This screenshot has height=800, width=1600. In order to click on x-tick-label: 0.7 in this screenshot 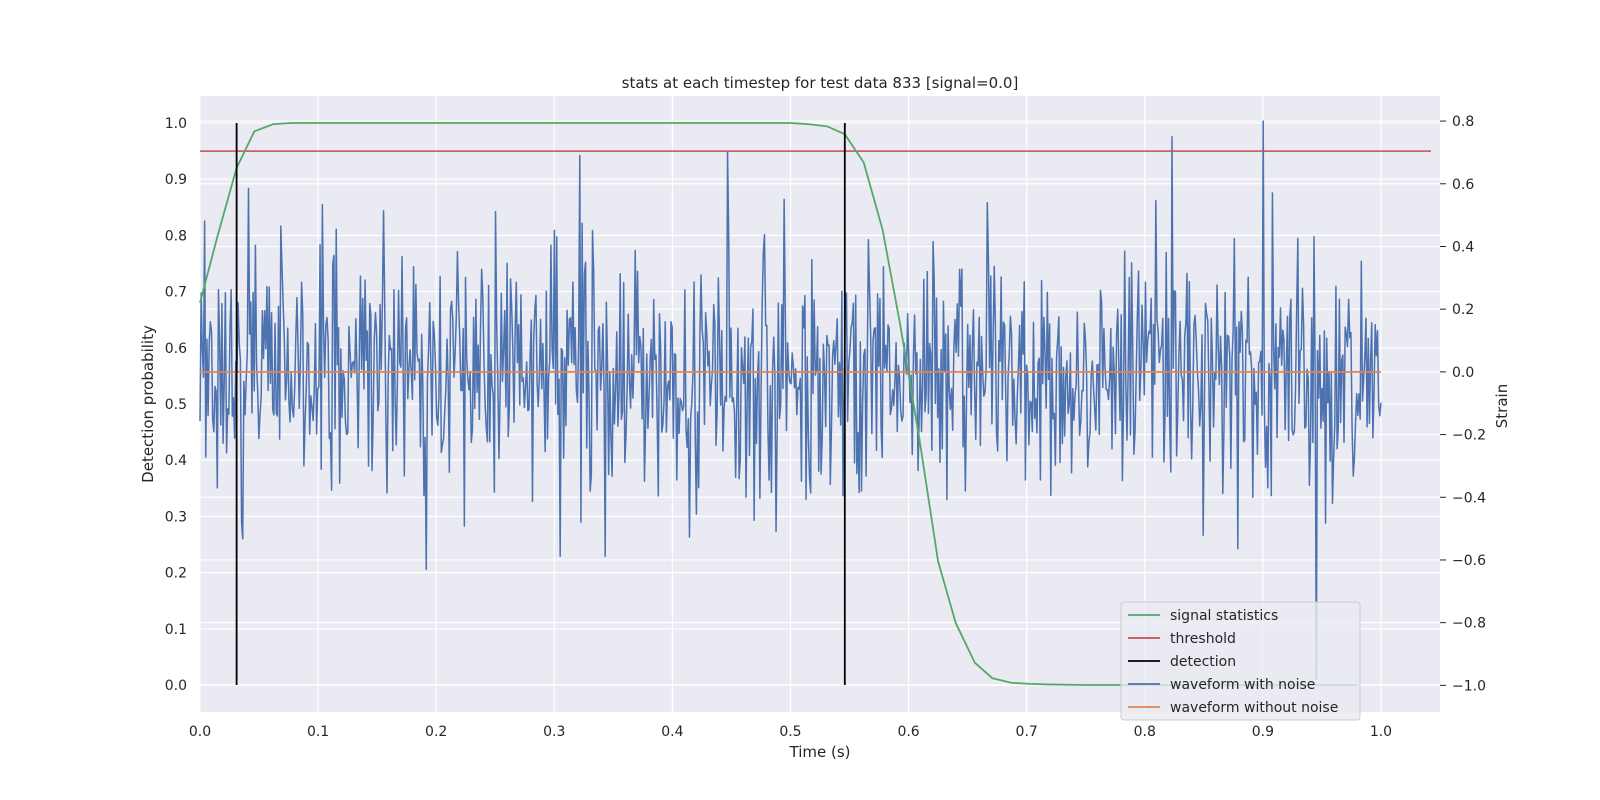, I will do `click(1027, 732)`.